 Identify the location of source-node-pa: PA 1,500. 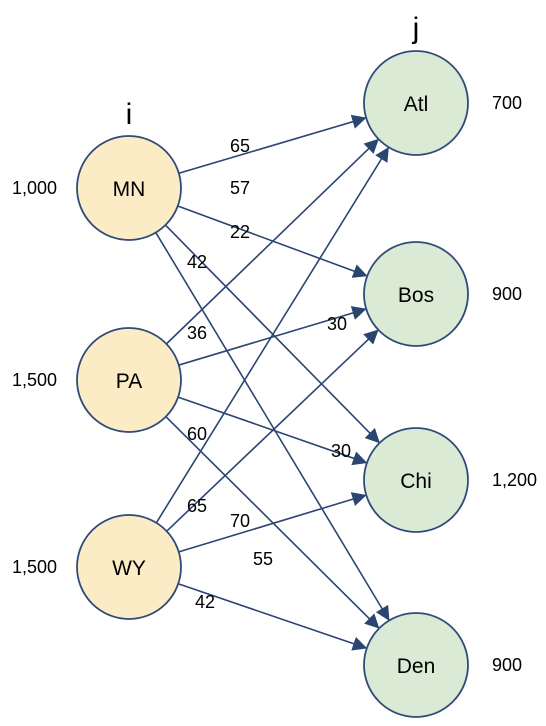
(97, 380).